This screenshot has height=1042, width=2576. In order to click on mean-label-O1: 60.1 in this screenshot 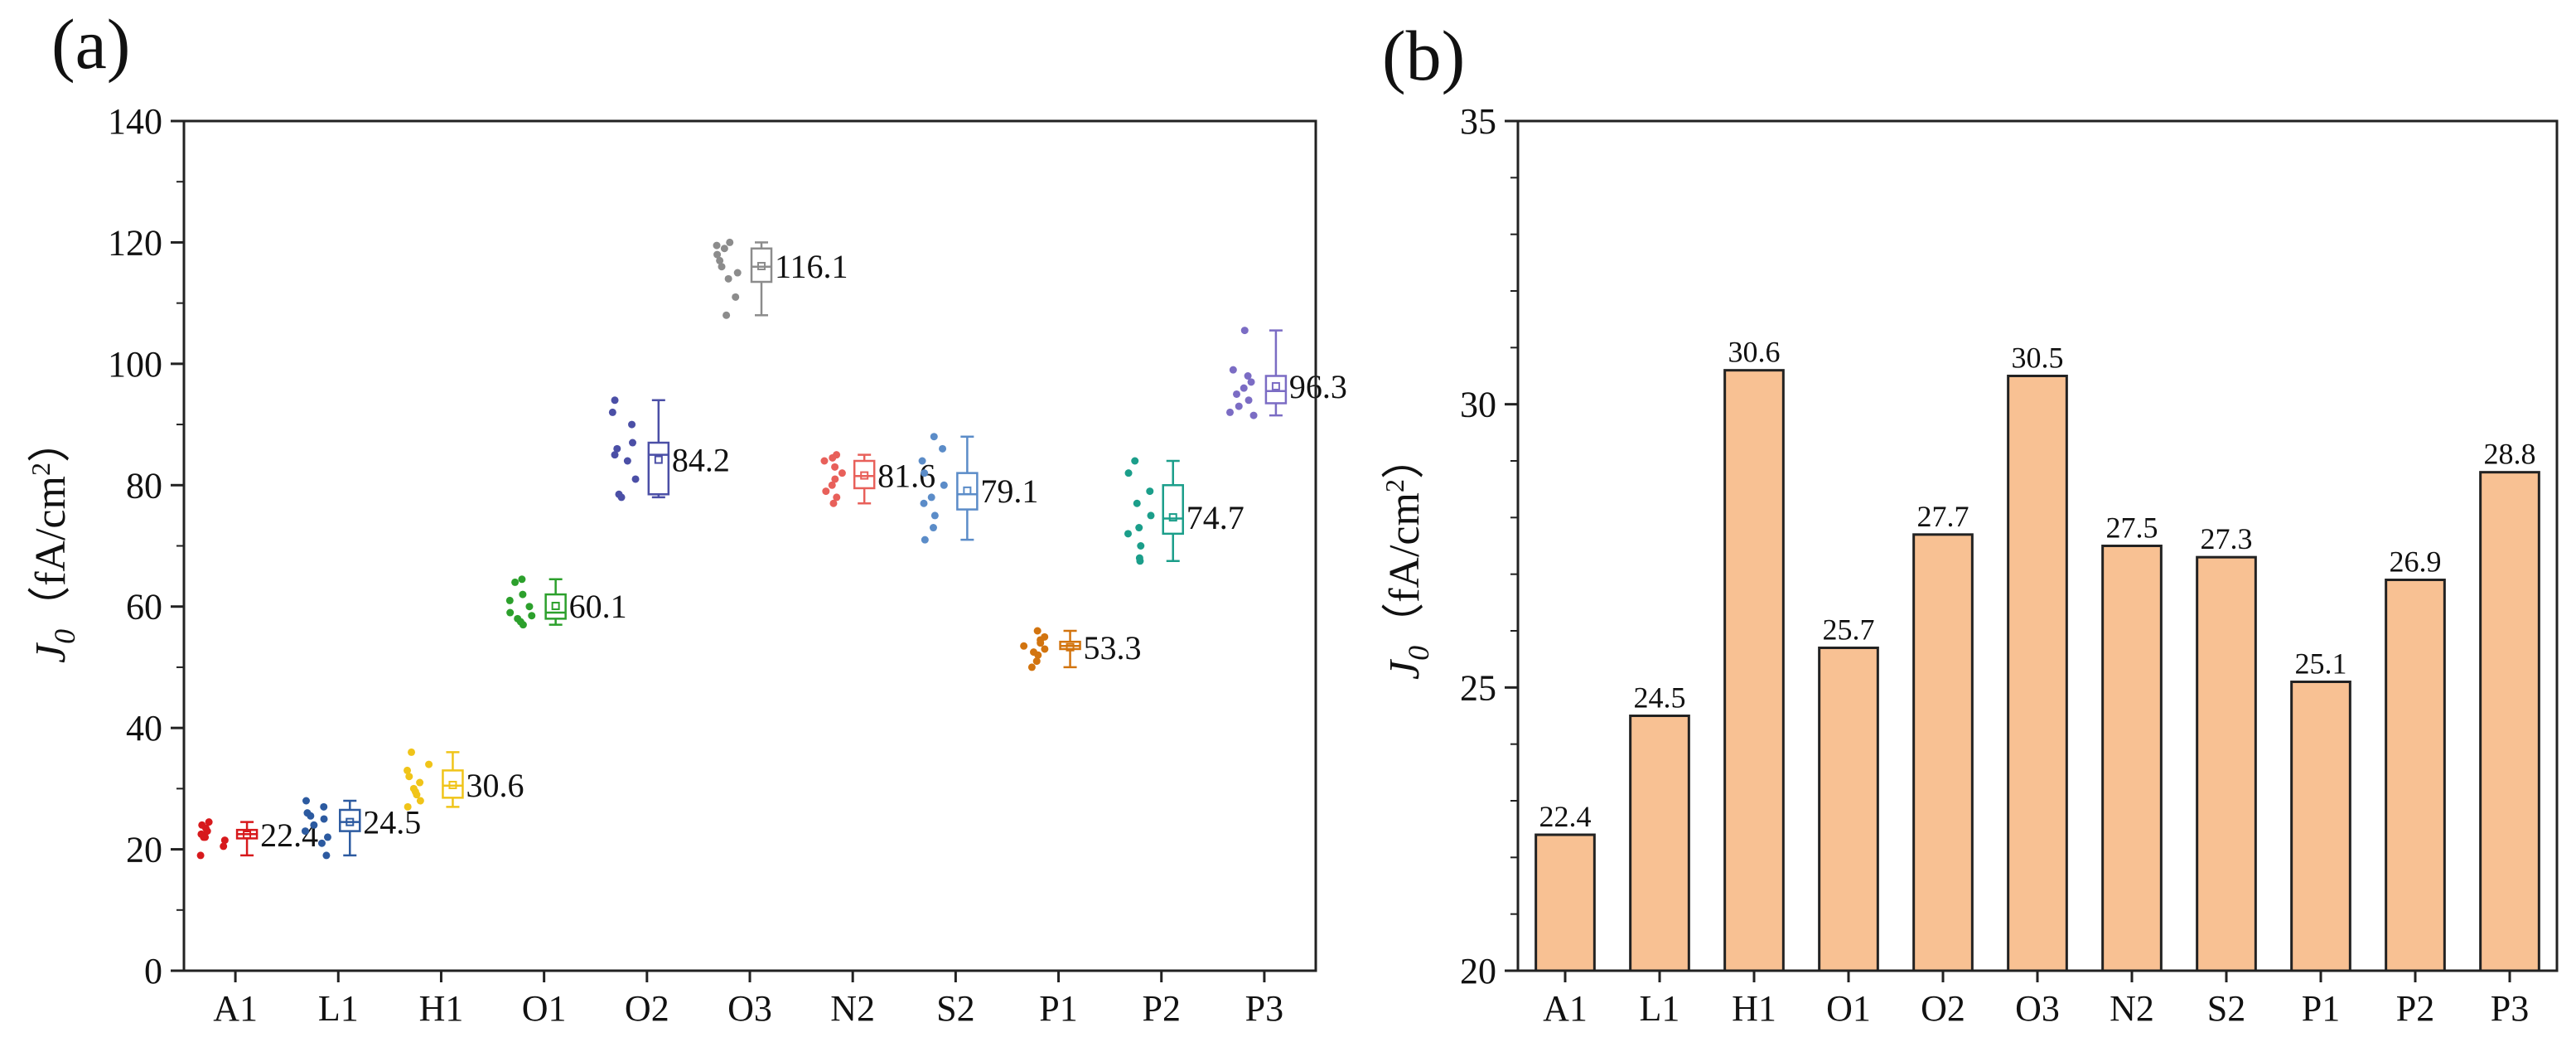, I will do `click(598, 606)`.